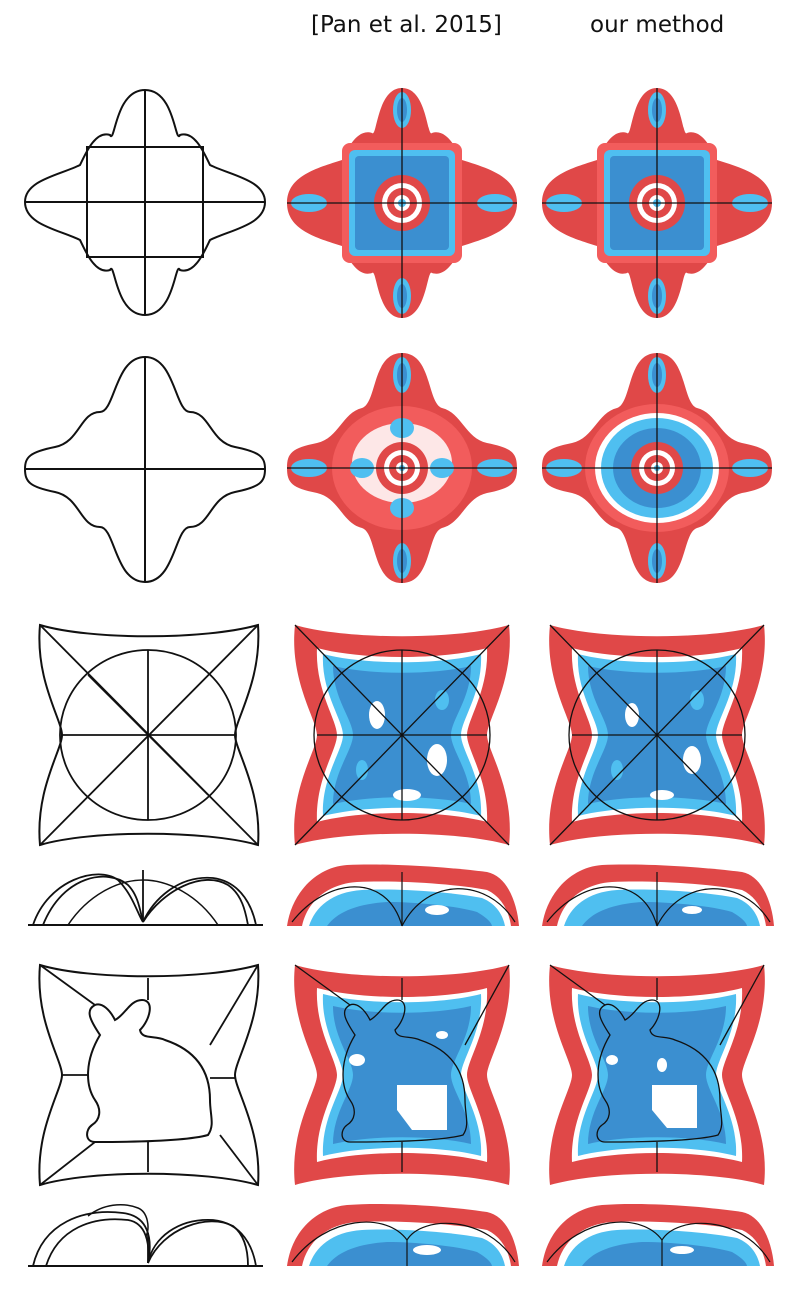  What do you see at coordinates (402, 468) in the screenshot?
I see `row2-pan-stress-map` at bounding box center [402, 468].